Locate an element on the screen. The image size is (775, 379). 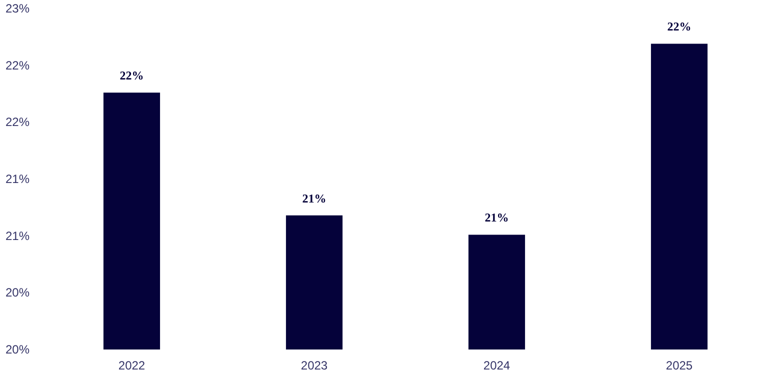
x-tick-label: 2022 is located at coordinates (132, 365).